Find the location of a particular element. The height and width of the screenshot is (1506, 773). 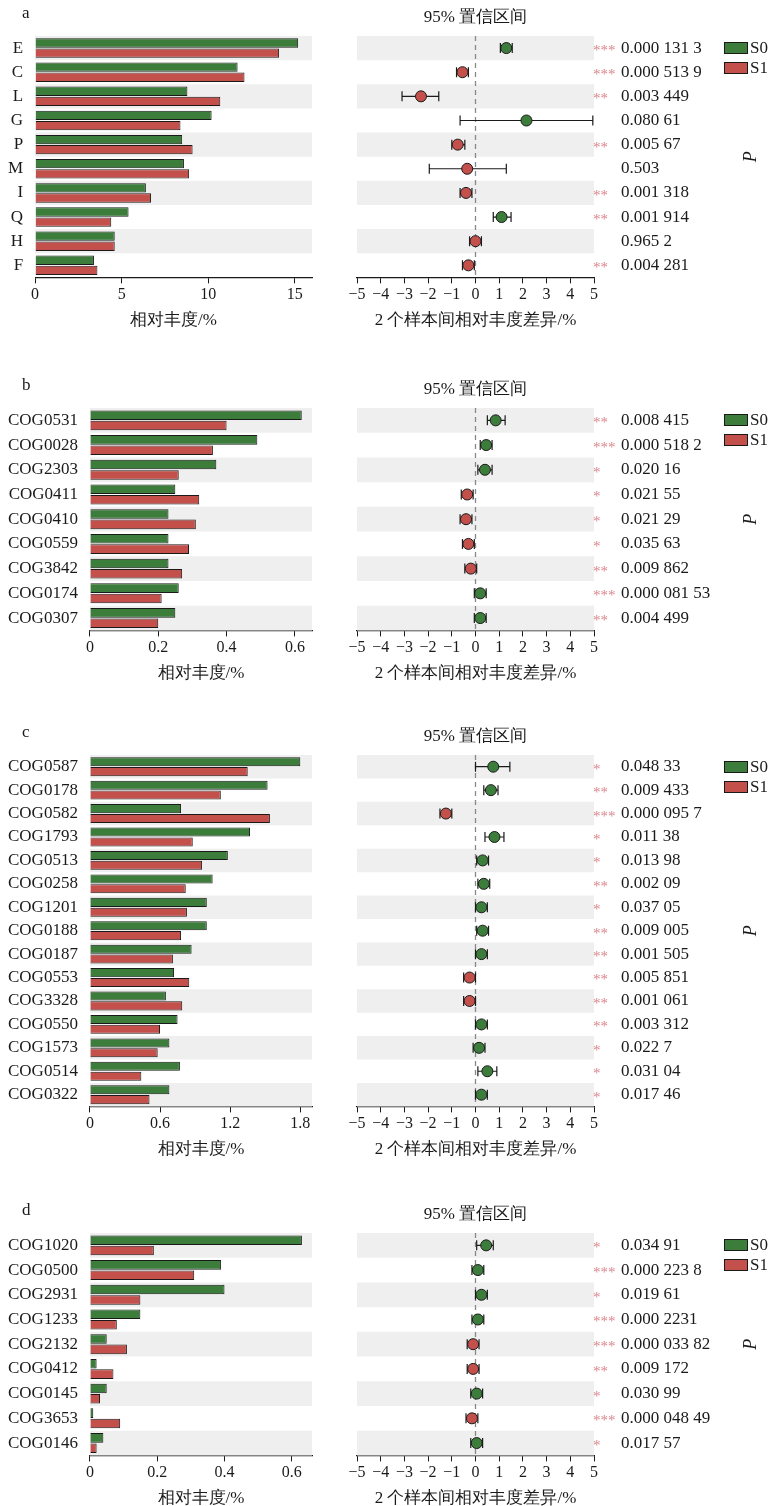

y2-axis-title: P is located at coordinates (749, 519).